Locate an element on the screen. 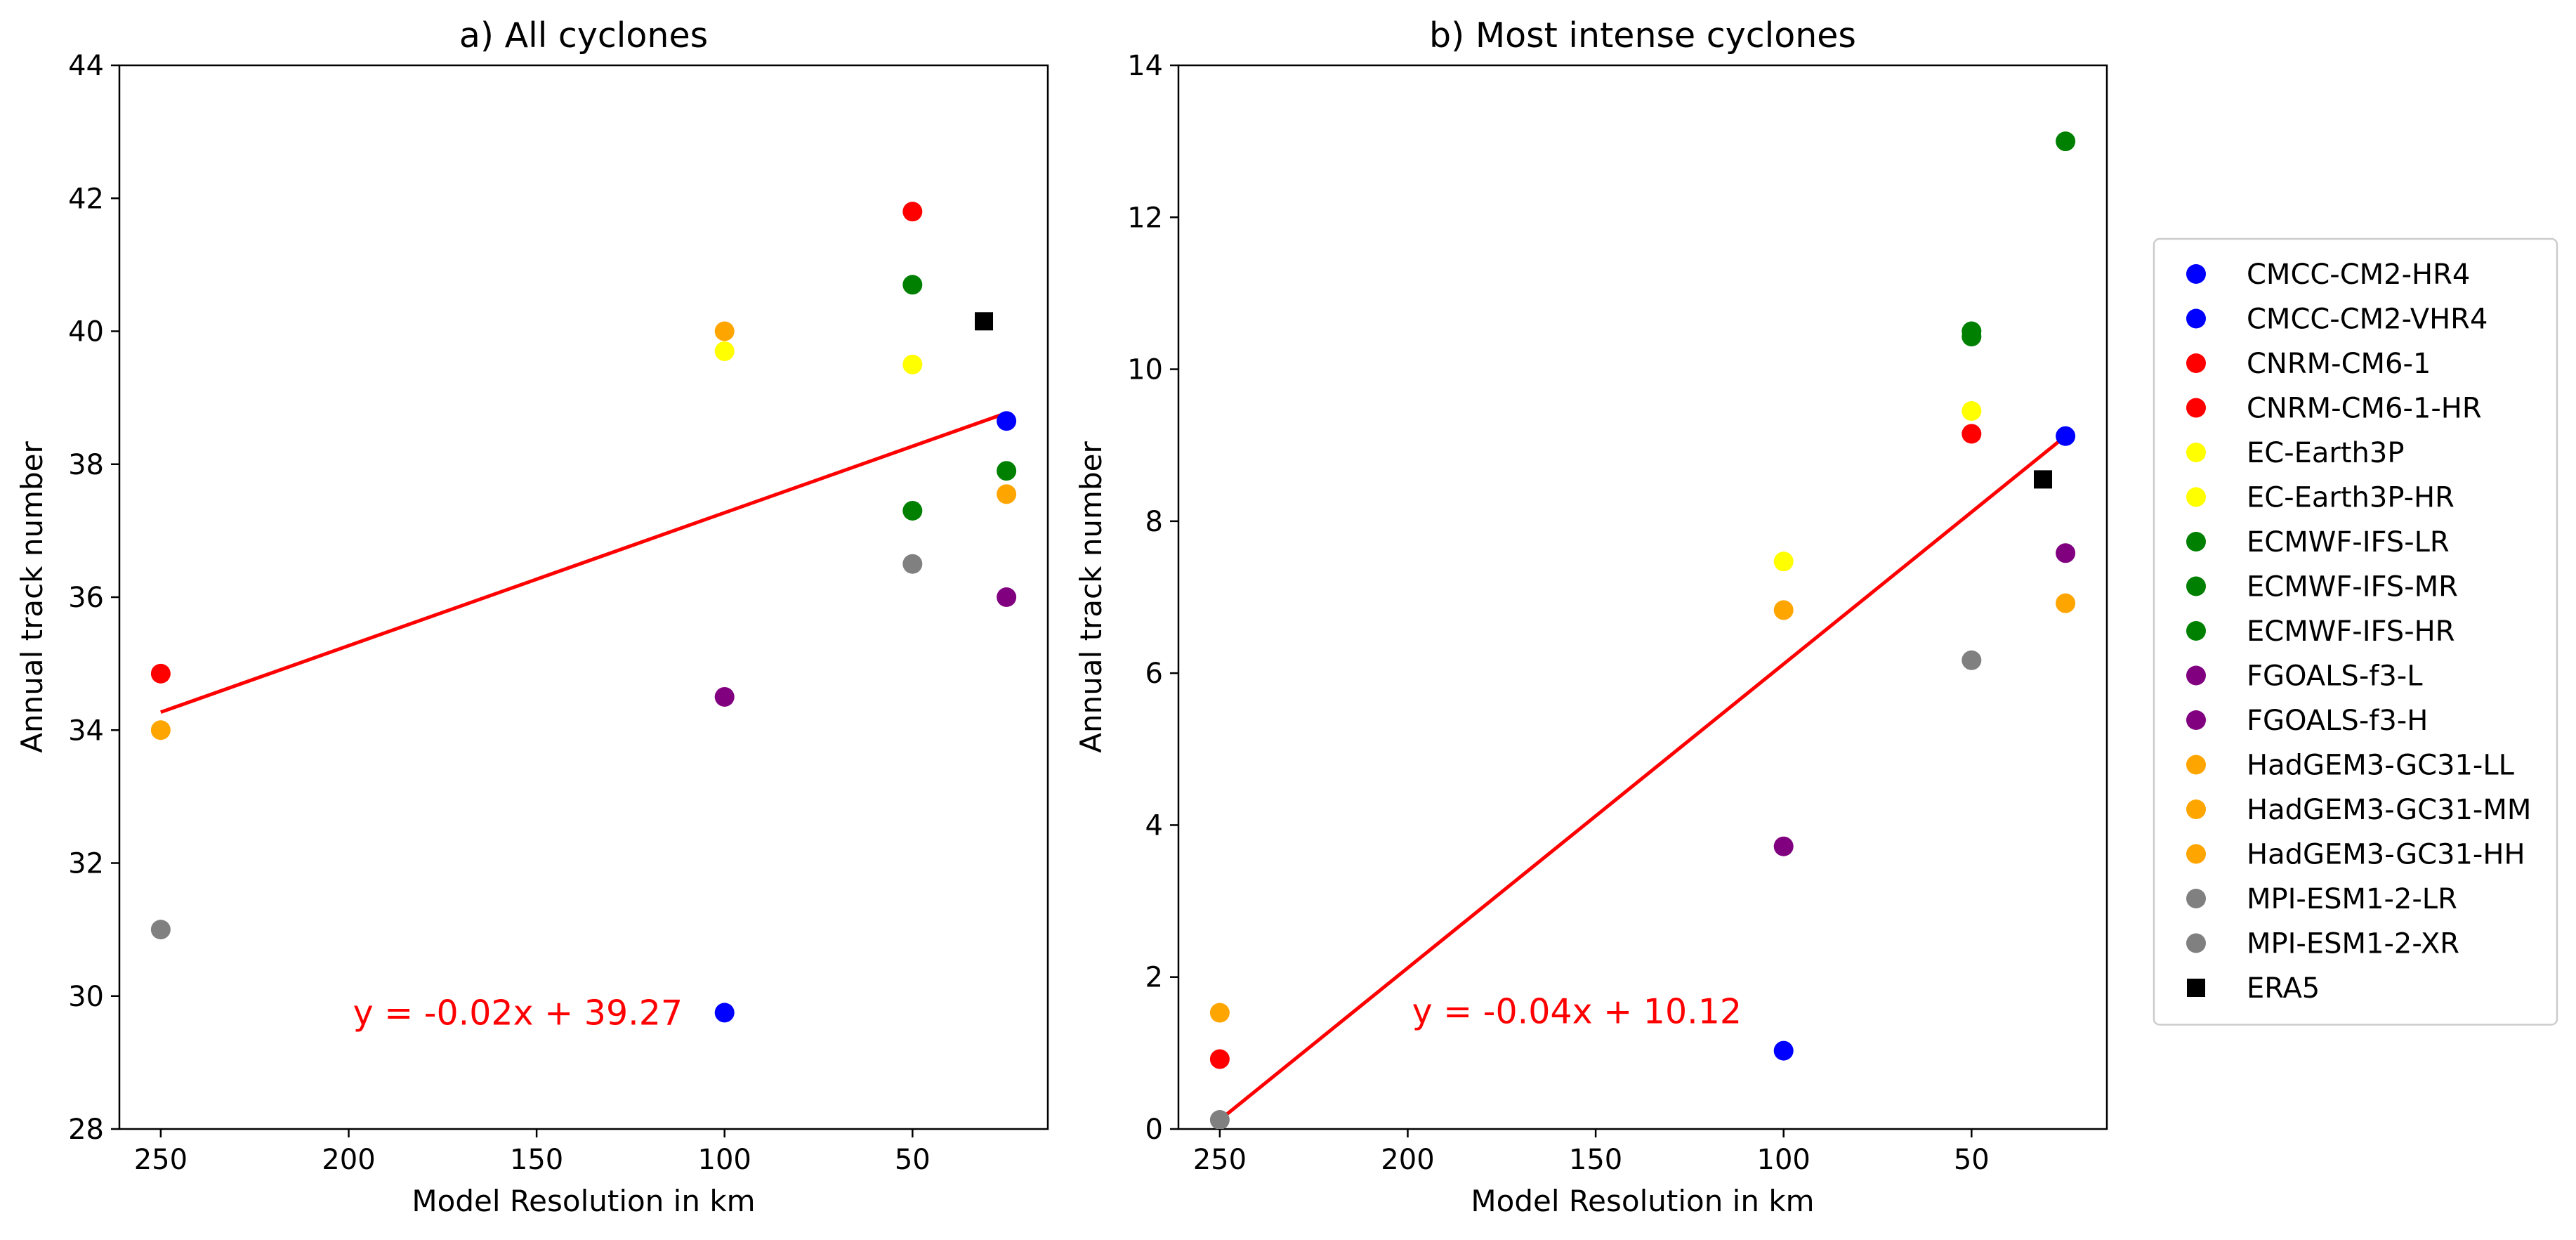 Image resolution: width=2576 pixels, height=1240 pixels. legend-box is located at coordinates (2355, 631).